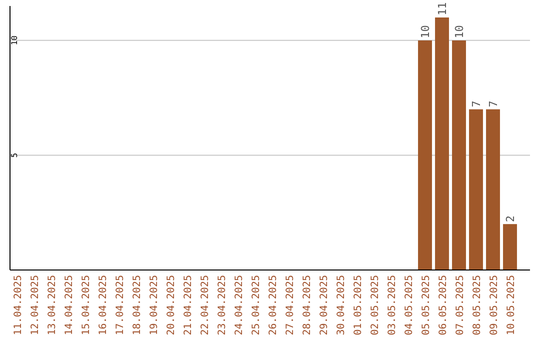 Image resolution: width=540 pixels, height=340 pixels. I want to click on x-tick-label: 02.05.2025, so click(375, 305).